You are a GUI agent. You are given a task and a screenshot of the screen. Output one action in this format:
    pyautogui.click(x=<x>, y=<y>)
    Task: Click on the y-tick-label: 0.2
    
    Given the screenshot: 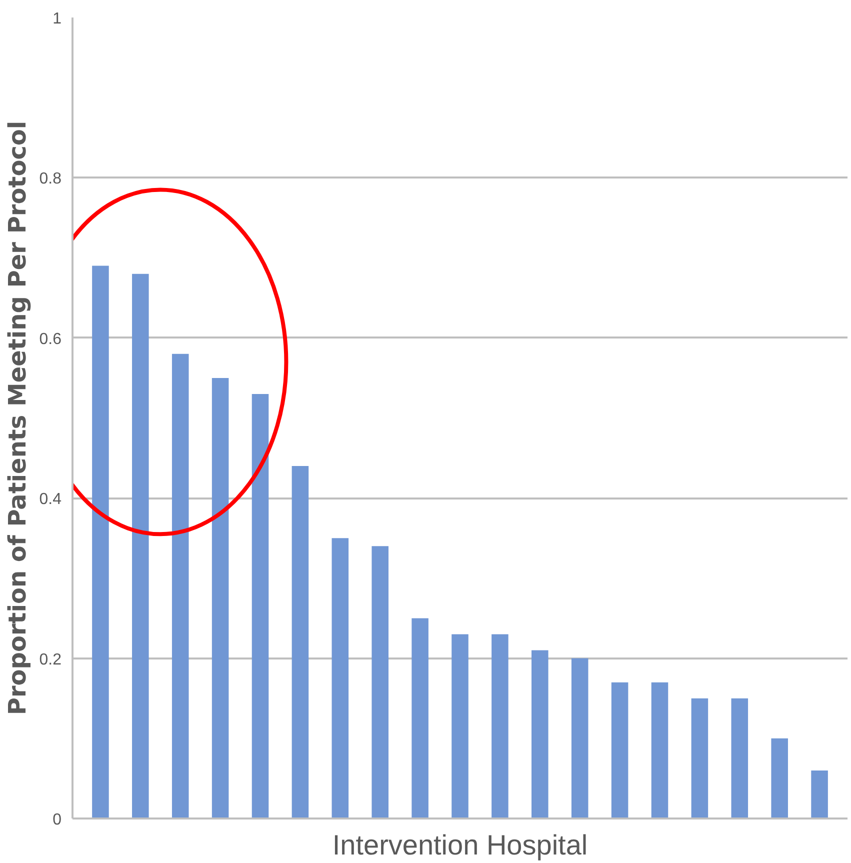 What is the action you would take?
    pyautogui.click(x=50, y=659)
    